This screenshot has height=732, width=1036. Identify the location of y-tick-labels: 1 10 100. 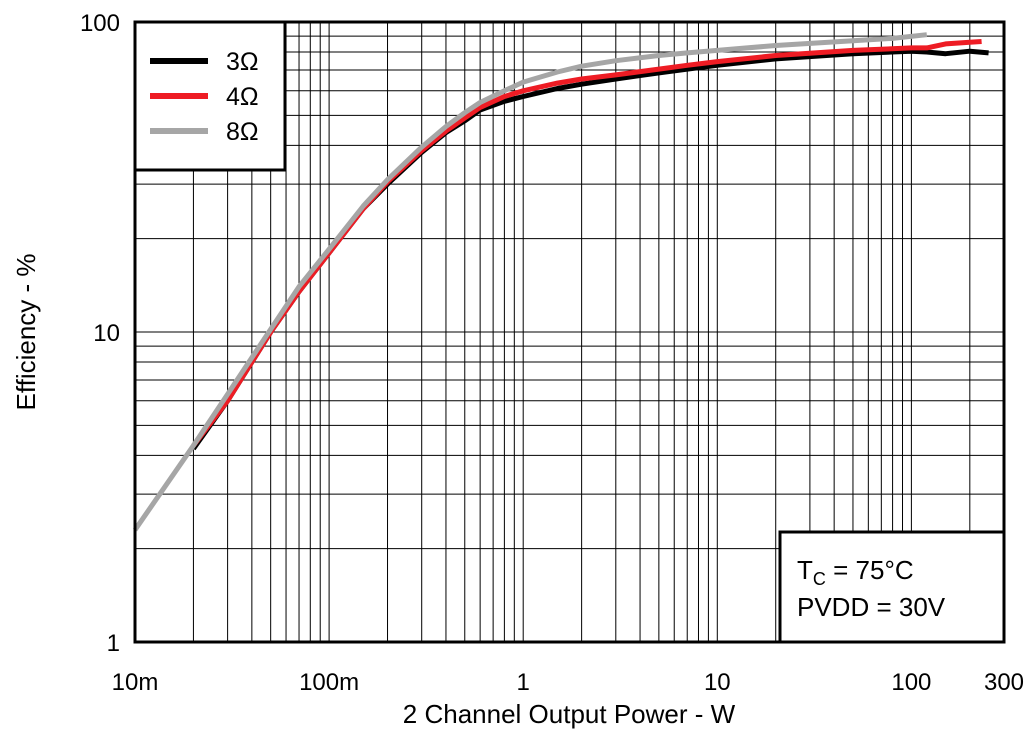
(100, 333).